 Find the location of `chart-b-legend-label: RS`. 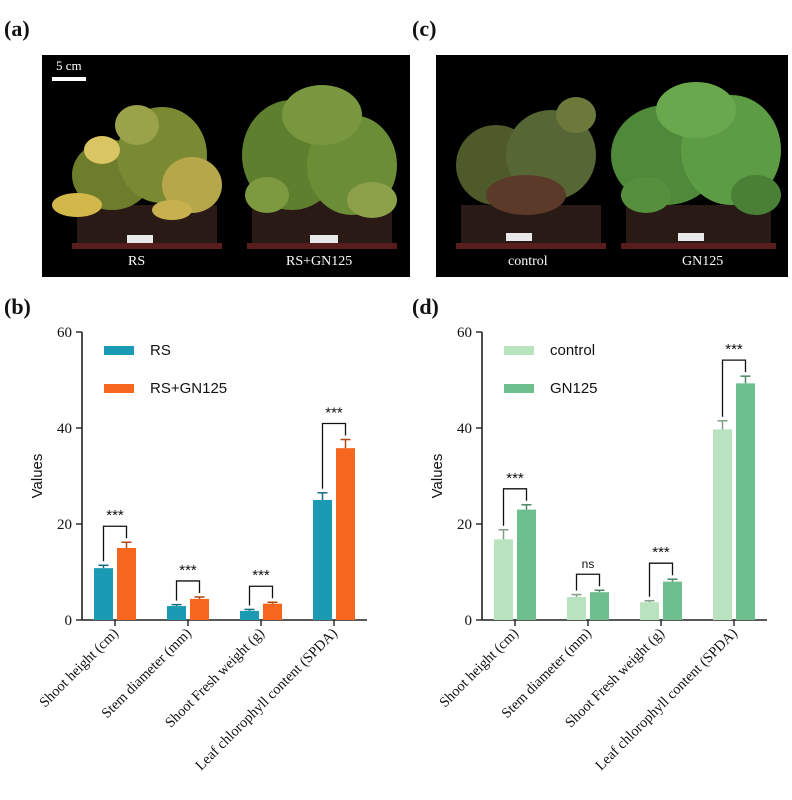

chart-b-legend-label: RS is located at coordinates (160, 350).